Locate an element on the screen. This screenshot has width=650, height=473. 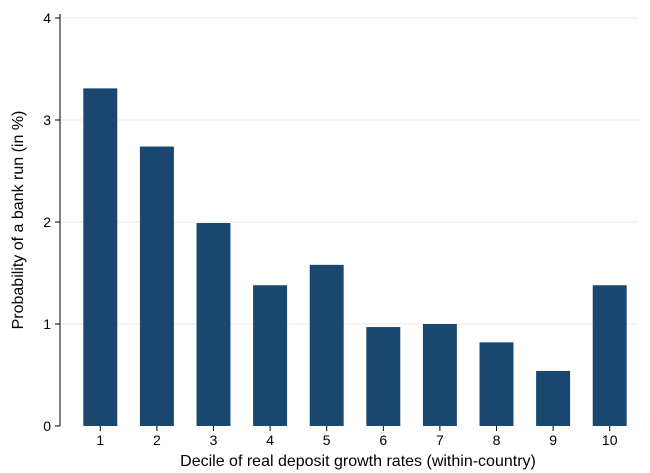
x-tick-label: 4 is located at coordinates (270, 440).